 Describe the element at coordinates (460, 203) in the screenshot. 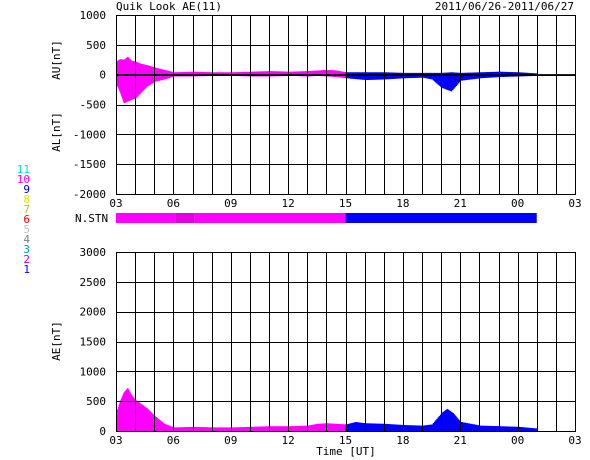

I see `x-tick-label: 21` at that location.